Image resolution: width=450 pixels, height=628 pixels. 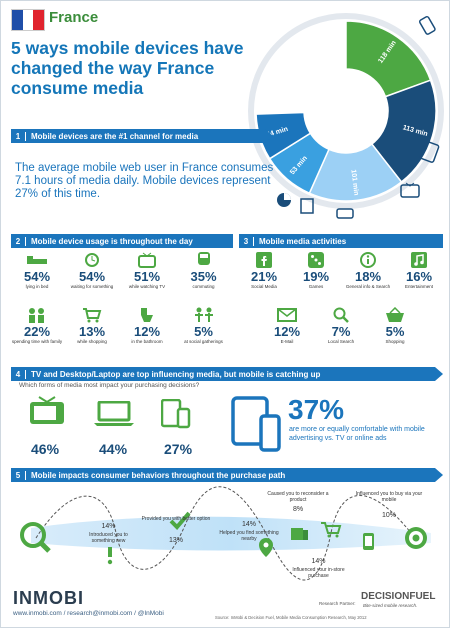 I want to click on step-label: Influenced you to buy via your mobile, so click(x=389, y=497).